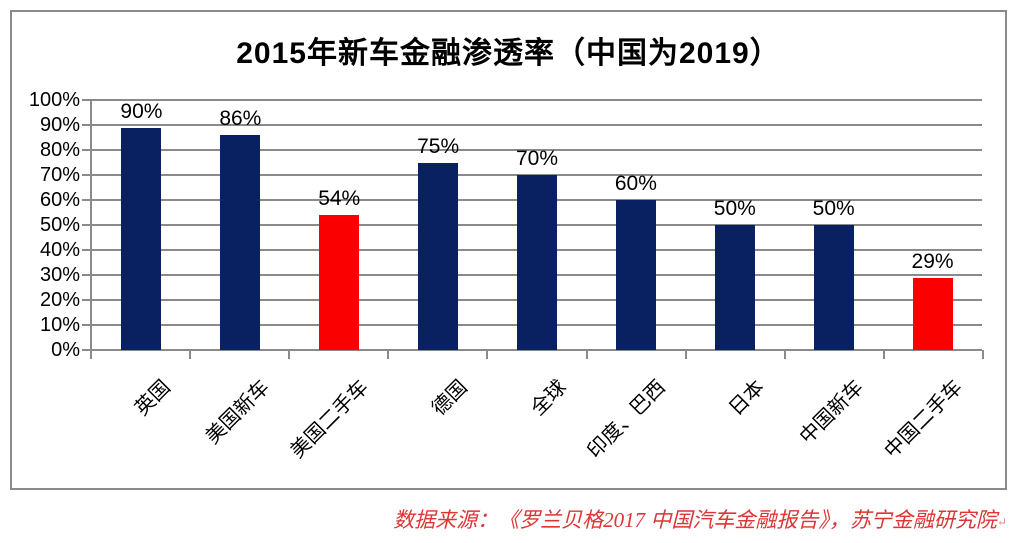 Image resolution: width=1017 pixels, height=543 pixels. Describe the element at coordinates (59, 325) in the screenshot. I see `y-axis-tick-label: 10%` at that location.